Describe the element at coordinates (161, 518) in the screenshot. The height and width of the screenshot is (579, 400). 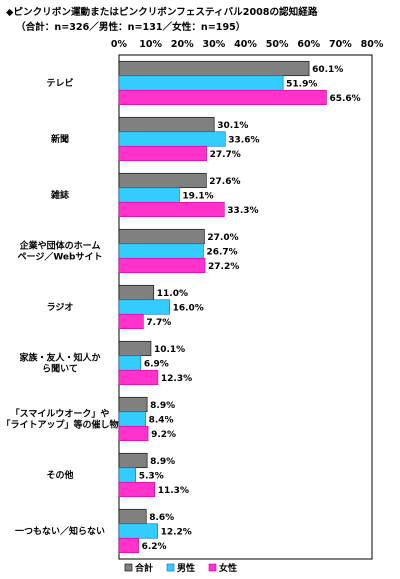
I see `data-label: 8.6%` at that location.